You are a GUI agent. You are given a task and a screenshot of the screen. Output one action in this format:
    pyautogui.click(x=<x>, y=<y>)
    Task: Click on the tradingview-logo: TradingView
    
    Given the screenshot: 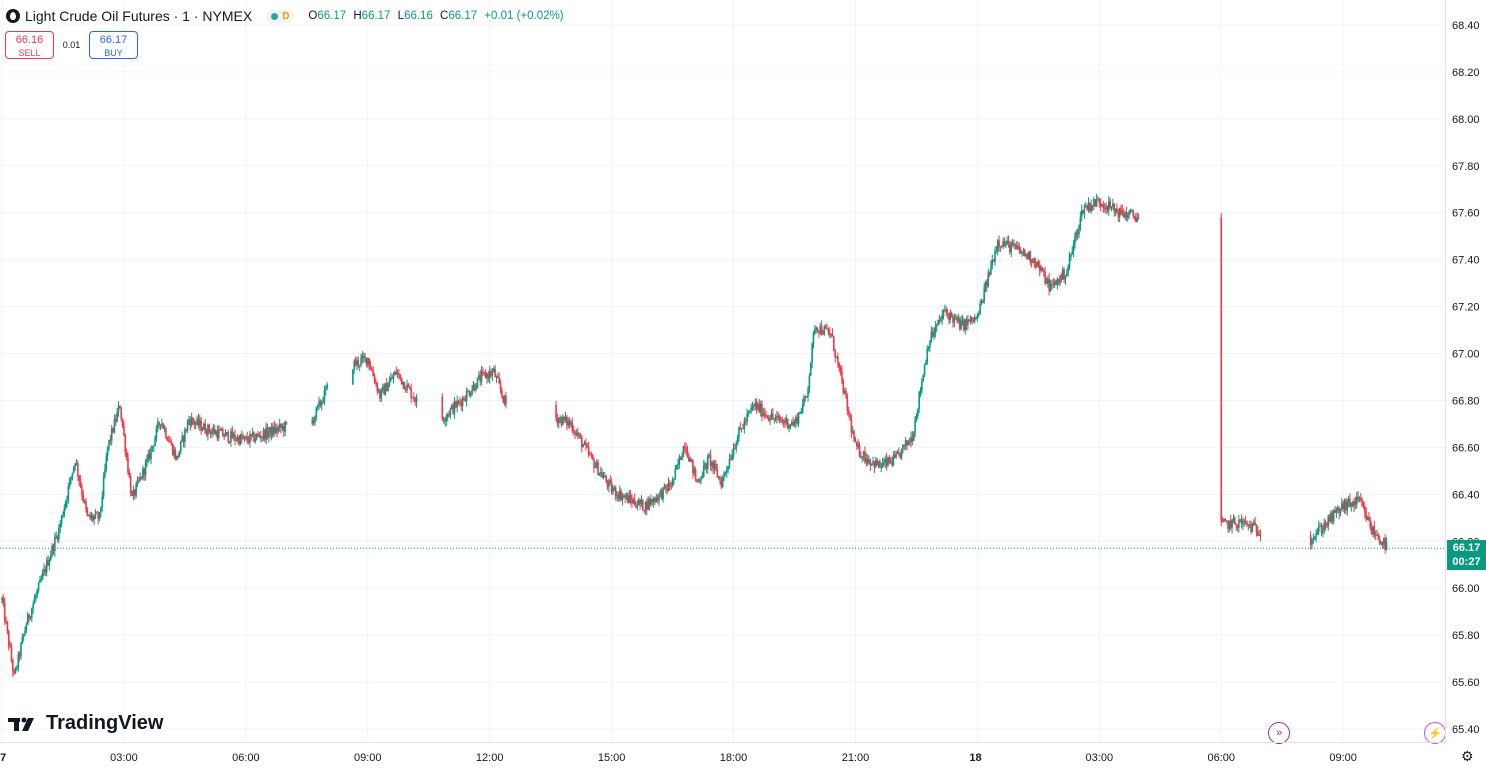 What is the action you would take?
    pyautogui.click(x=85, y=723)
    